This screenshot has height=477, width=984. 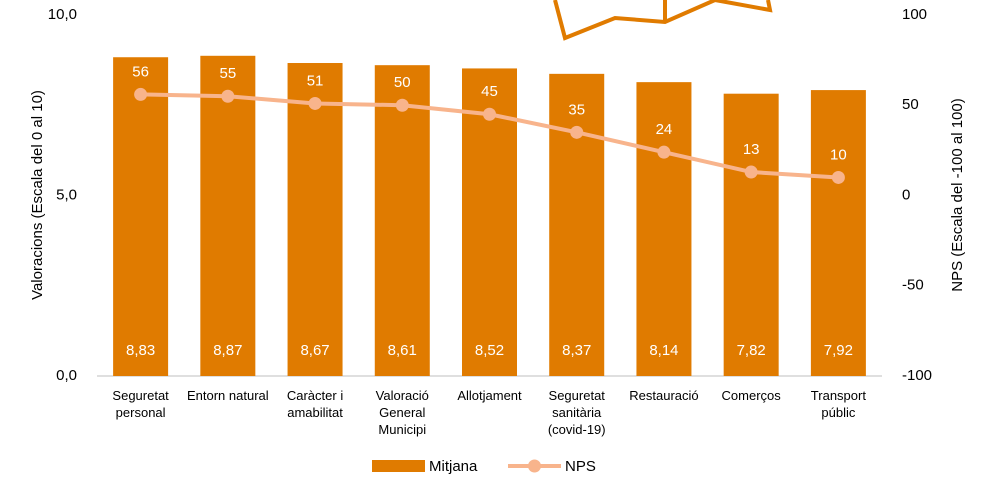 I want to click on line-value-label: 55, so click(x=227, y=73).